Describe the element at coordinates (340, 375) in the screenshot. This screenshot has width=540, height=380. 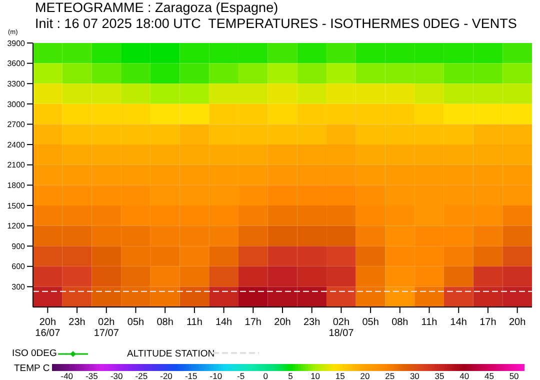
I see `color-bar-label: 15` at that location.